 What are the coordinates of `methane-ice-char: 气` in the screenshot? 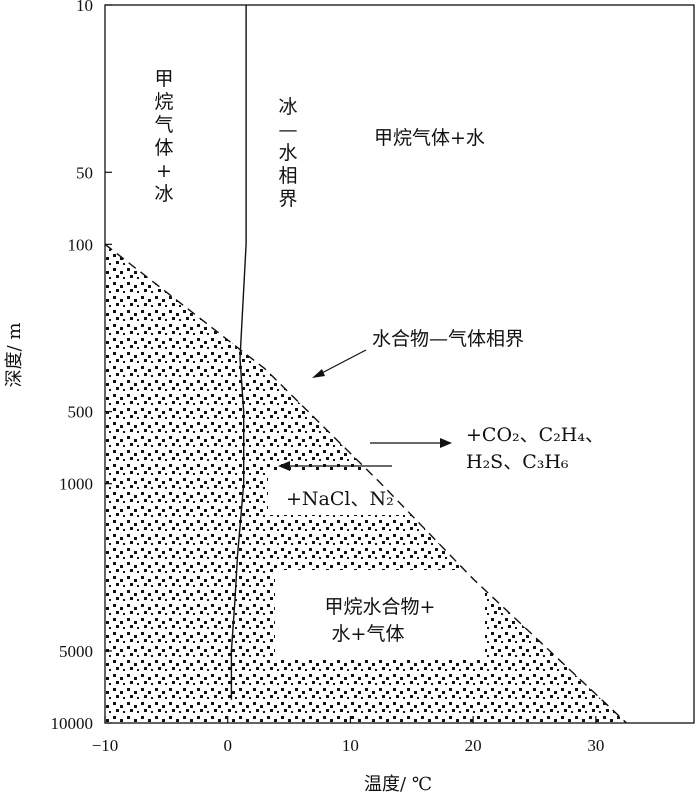 It's located at (163, 125).